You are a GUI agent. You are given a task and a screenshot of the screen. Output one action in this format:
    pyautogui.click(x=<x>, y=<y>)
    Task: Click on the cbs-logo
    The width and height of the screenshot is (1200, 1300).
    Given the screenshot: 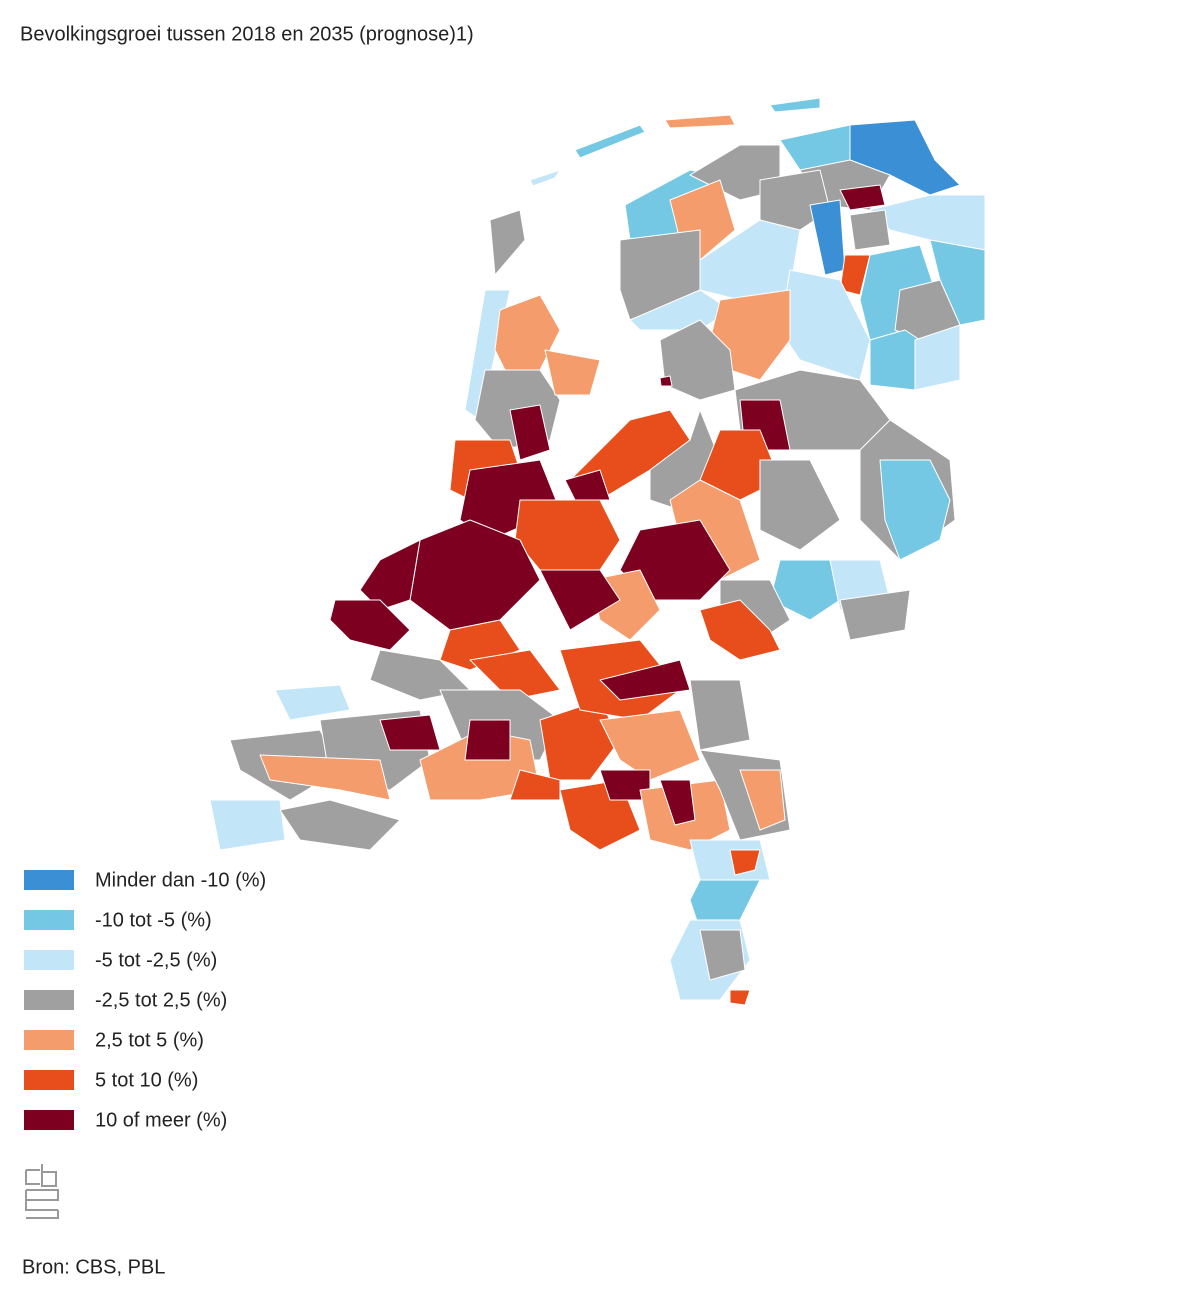 What is the action you would take?
    pyautogui.click(x=42, y=1191)
    